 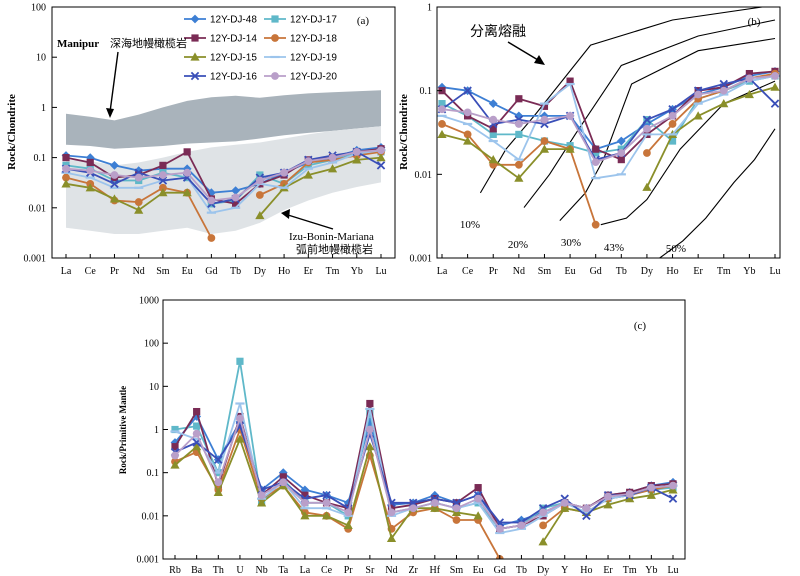 I want to click on y-axis-title: Rock/Primitive Mantle, so click(x=123, y=430).